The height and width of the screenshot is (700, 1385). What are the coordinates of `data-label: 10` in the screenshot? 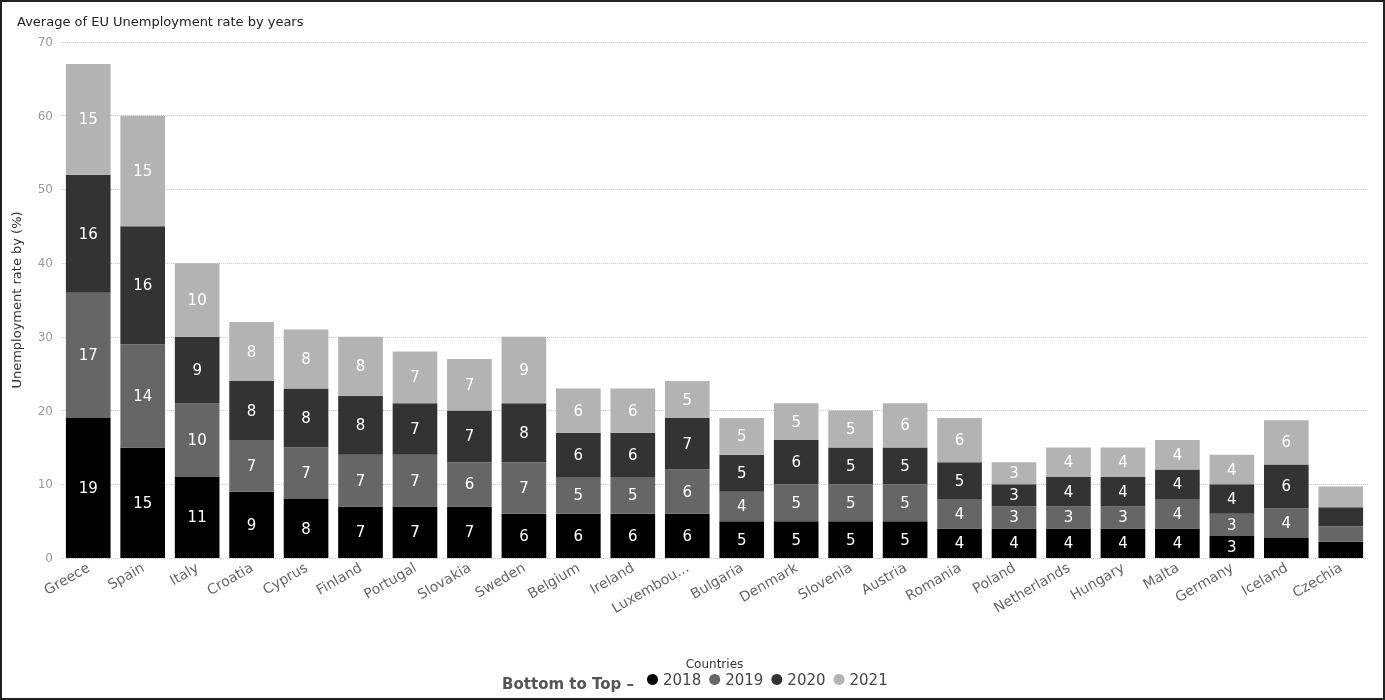 It's located at (197, 300).